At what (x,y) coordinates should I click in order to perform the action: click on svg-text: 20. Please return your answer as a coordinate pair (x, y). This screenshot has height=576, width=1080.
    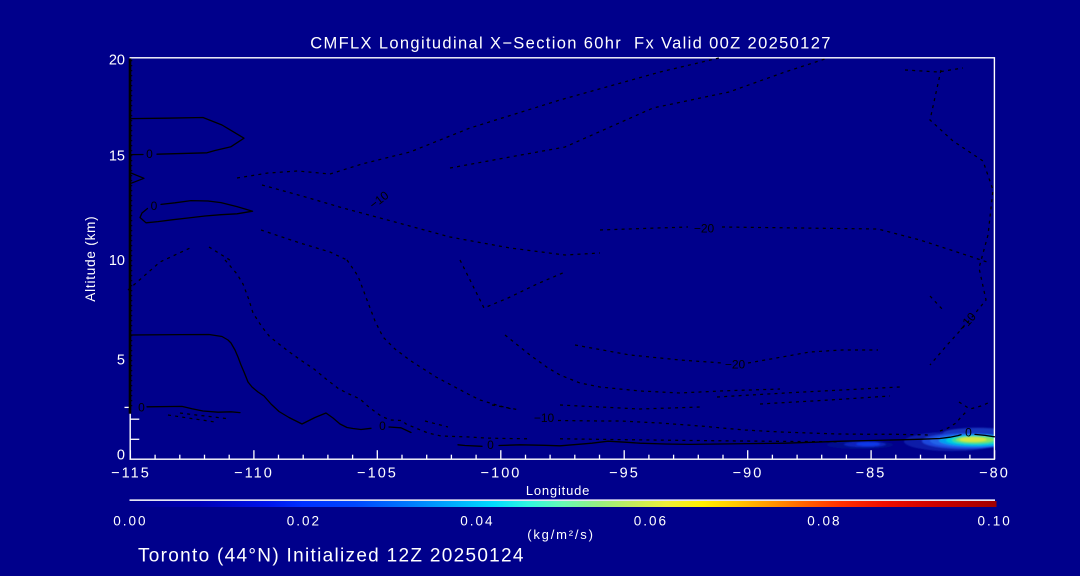
    Looking at the image, I should click on (117, 61).